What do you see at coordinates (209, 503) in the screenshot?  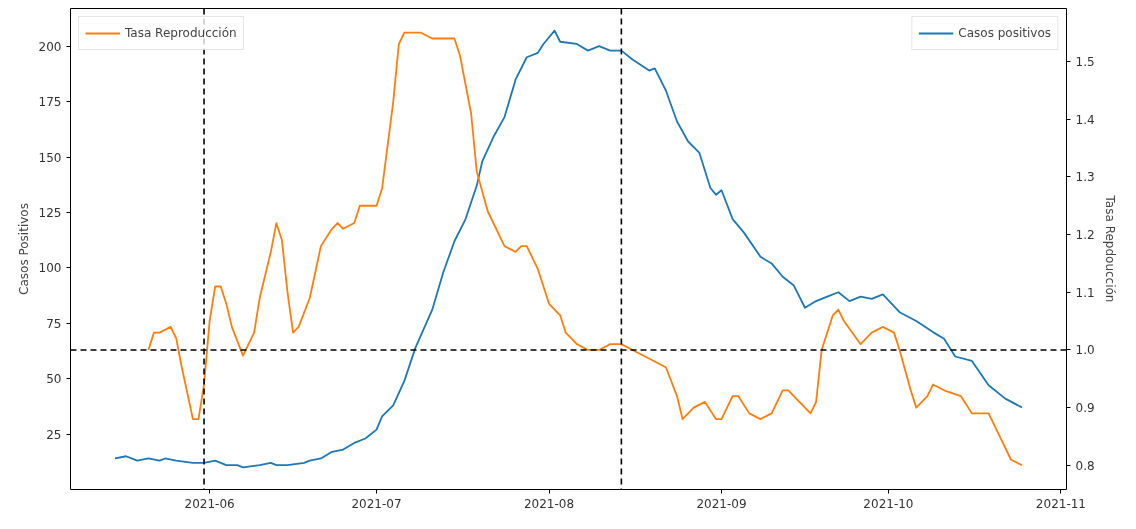 I see `x-tick-label: 2021-06` at bounding box center [209, 503].